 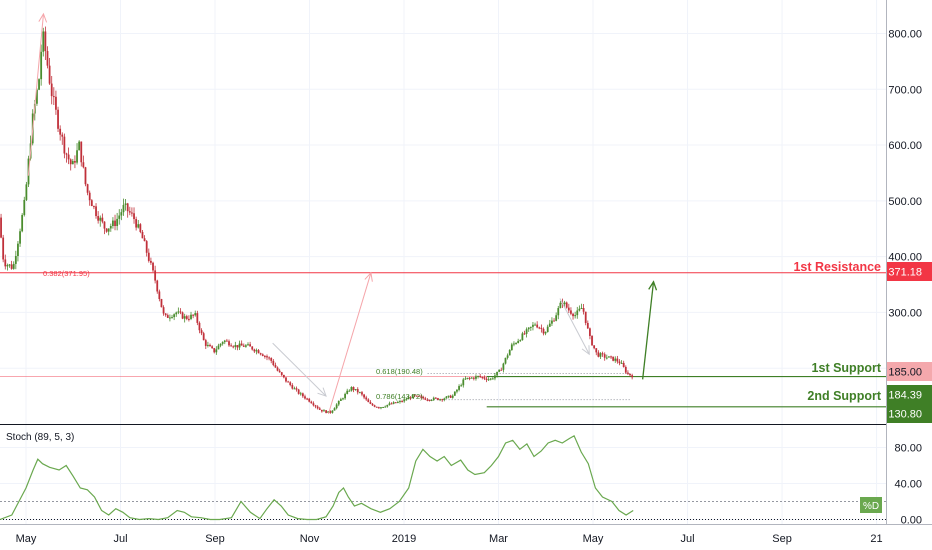 I want to click on pullback-arrow-down, so click(x=299, y=369).